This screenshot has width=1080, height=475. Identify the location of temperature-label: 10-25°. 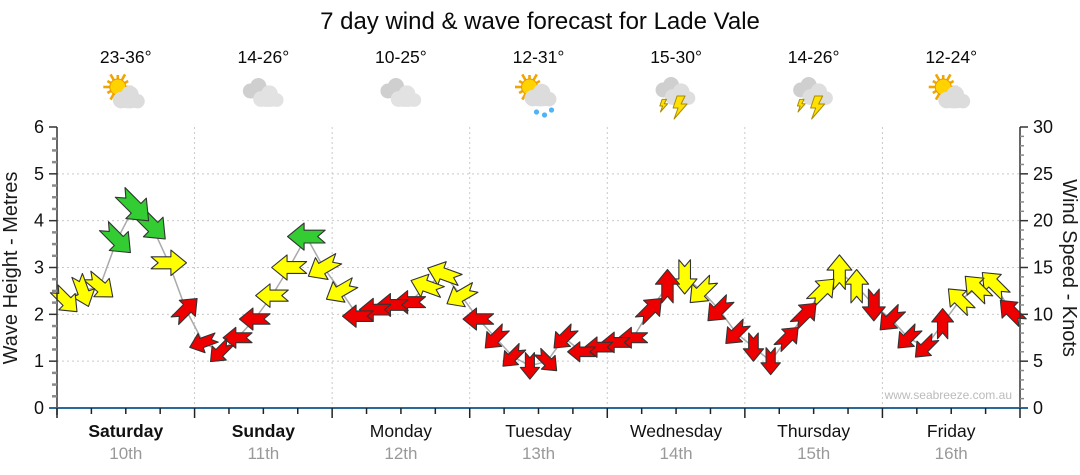
(401, 57).